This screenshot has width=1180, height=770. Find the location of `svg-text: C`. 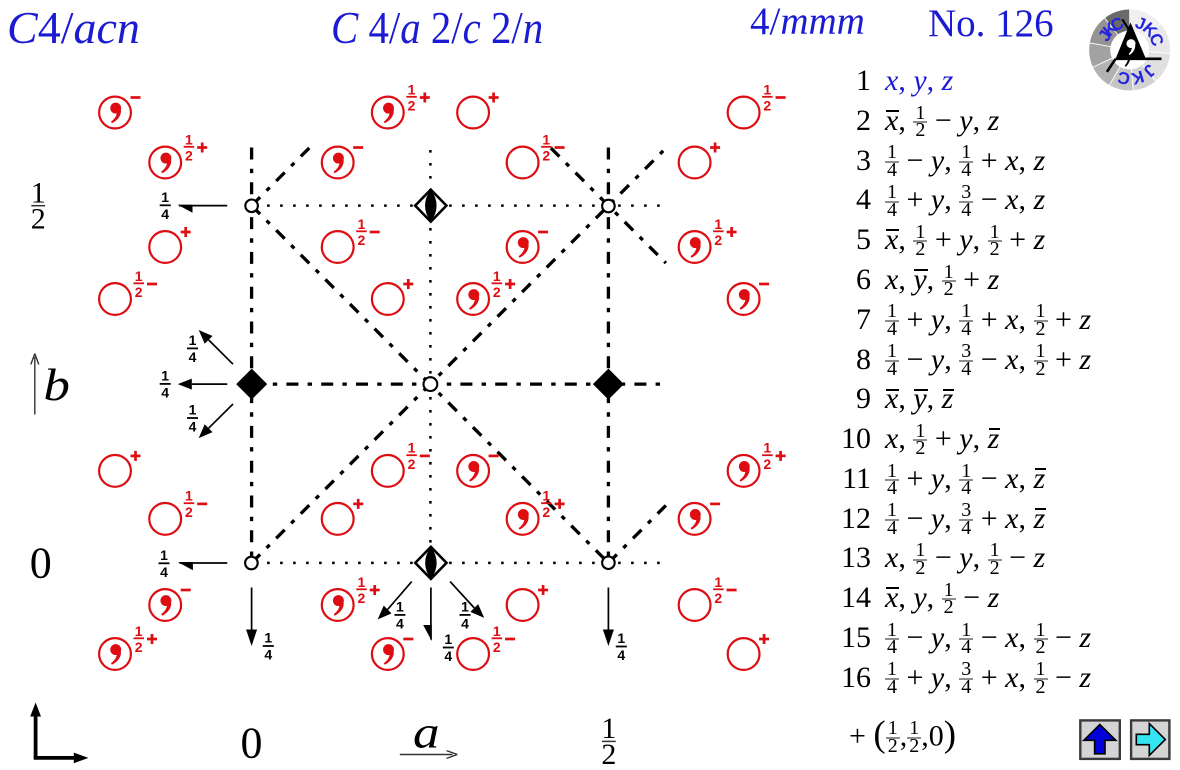

svg-text: C is located at coordinates (1124, 77).